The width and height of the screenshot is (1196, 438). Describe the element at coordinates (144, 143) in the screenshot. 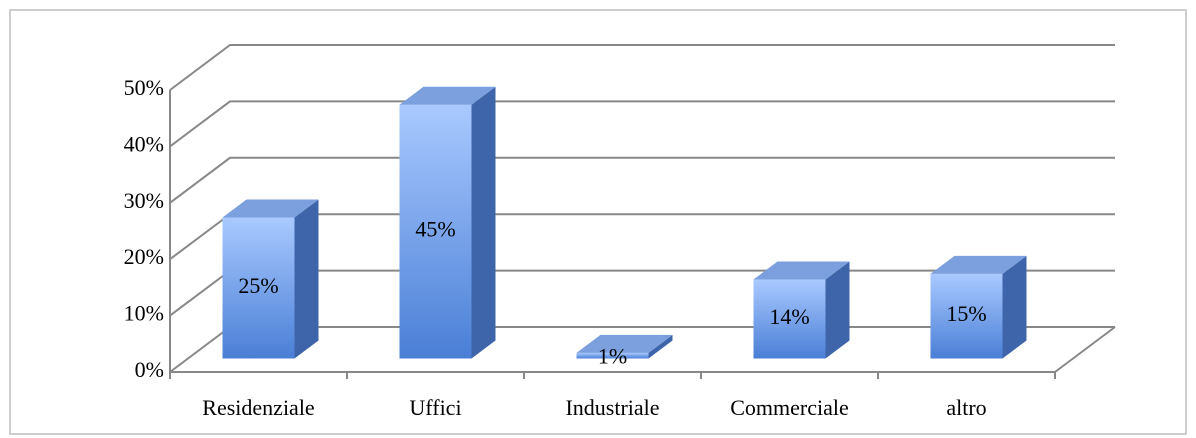

I see `y-tick-label: 40%` at that location.